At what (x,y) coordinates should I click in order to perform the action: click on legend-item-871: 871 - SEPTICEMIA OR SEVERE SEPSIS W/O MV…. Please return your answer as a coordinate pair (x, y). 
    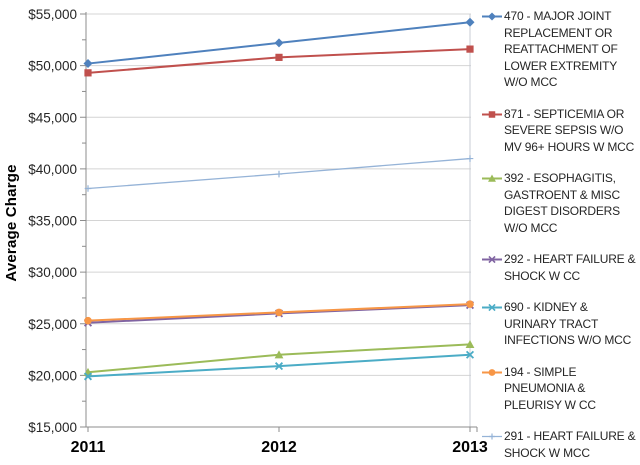
    Looking at the image, I should click on (561, 131).